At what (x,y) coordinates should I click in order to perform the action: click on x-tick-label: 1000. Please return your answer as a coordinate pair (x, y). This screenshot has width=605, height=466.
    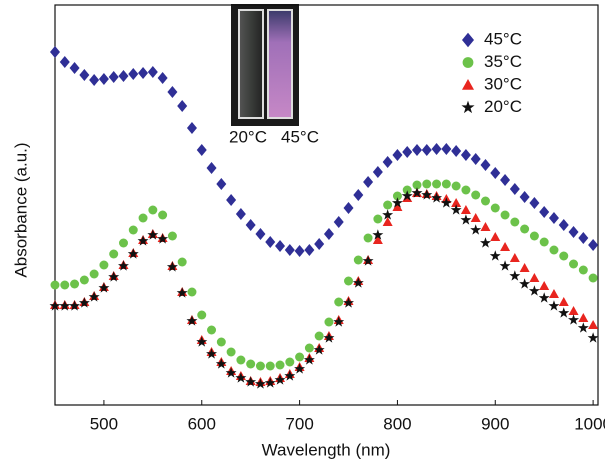
    Looking at the image, I should click on (589, 423).